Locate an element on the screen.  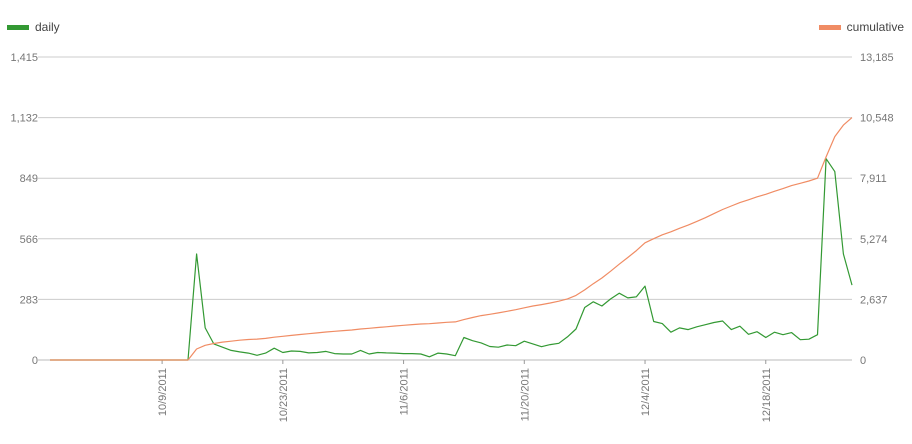
x-tick-label: 12/4/2011 is located at coordinates (646, 392).